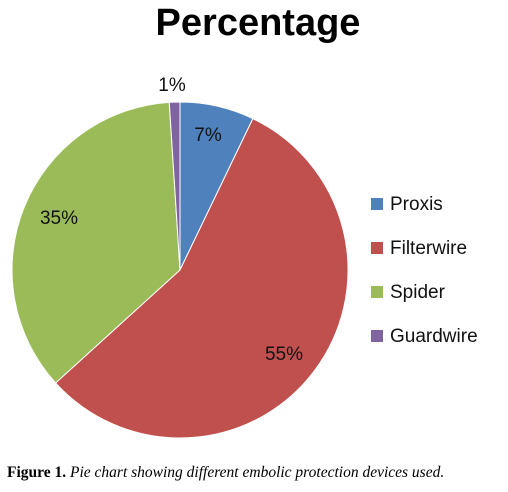 The height and width of the screenshot is (492, 508). Describe the element at coordinates (424, 270) in the screenshot. I see `legend: Proxis Filterwire Spider Guardwire` at that location.